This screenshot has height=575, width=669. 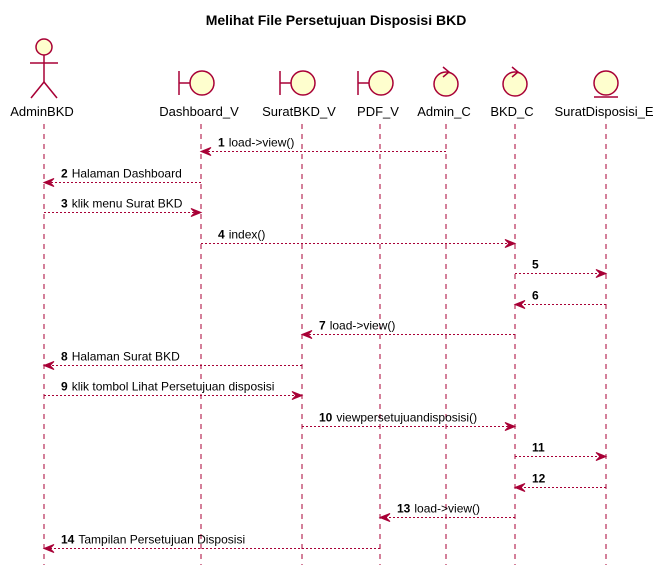 I want to click on participant-label: Admin_C, so click(x=443, y=111).